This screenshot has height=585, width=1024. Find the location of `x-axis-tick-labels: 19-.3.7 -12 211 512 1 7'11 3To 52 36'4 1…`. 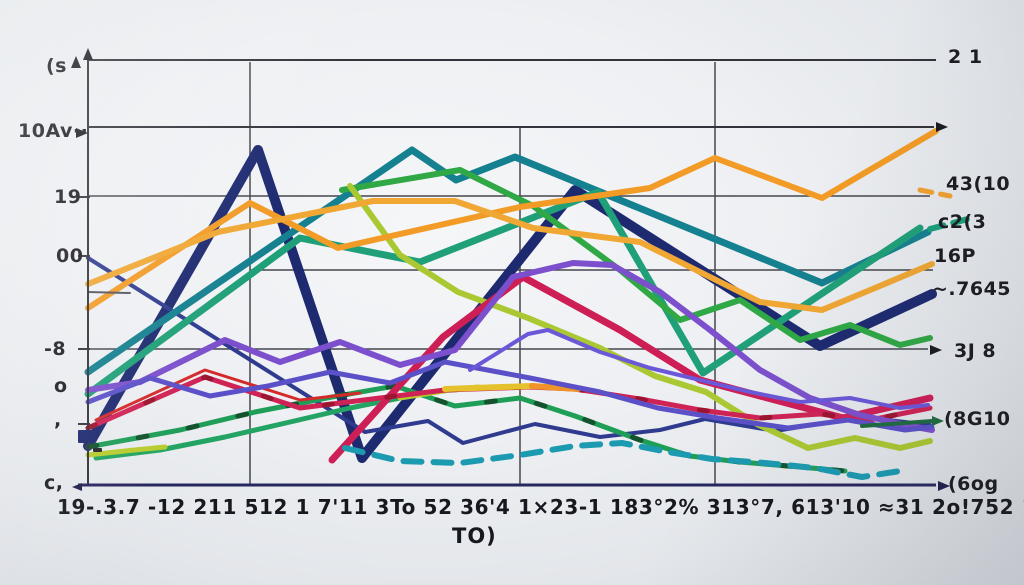

x-axis-tick-labels: 19-.3.7 -12 211 512 1 7'11 3To 52 36'4 1… is located at coordinates (540, 507).